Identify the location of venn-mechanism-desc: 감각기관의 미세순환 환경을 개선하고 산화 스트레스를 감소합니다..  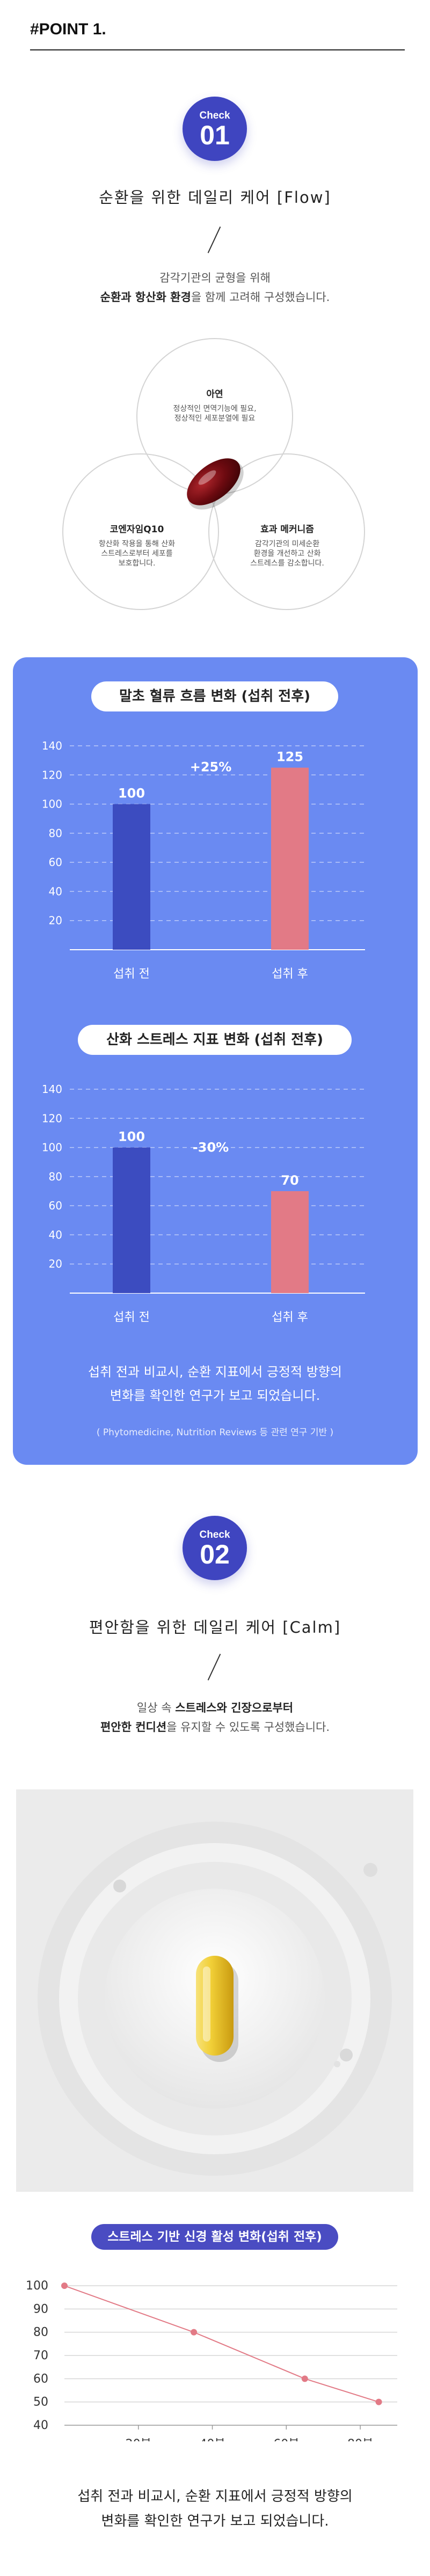
(287, 553).